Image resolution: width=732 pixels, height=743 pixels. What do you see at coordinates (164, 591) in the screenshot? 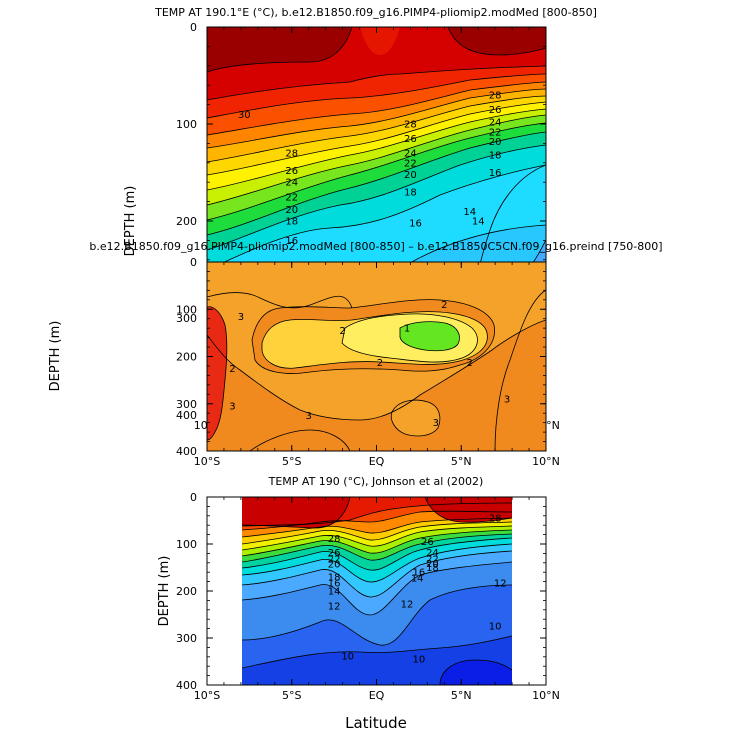
I see `panel-3-ylabel: DEPTH (m)` at bounding box center [164, 591].